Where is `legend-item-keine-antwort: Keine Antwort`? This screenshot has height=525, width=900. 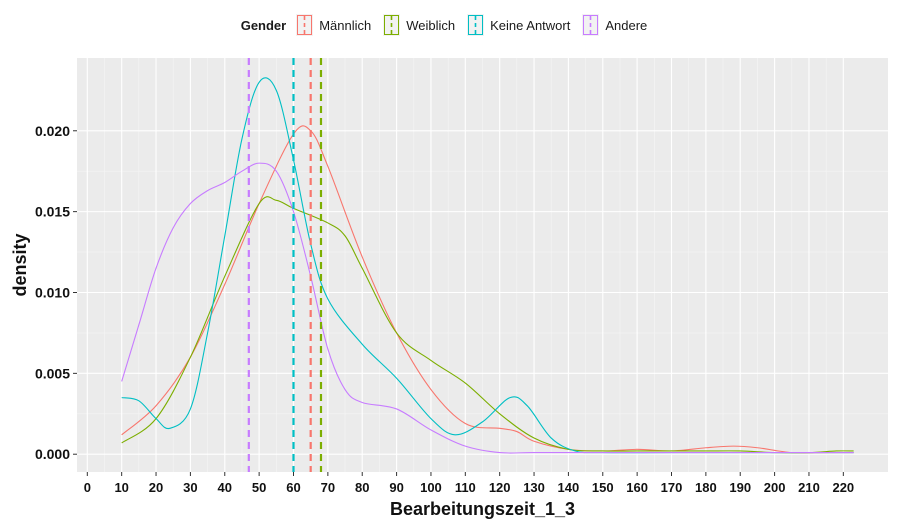 legend-item-keine-antwort: Keine Antwort is located at coordinates (518, 25).